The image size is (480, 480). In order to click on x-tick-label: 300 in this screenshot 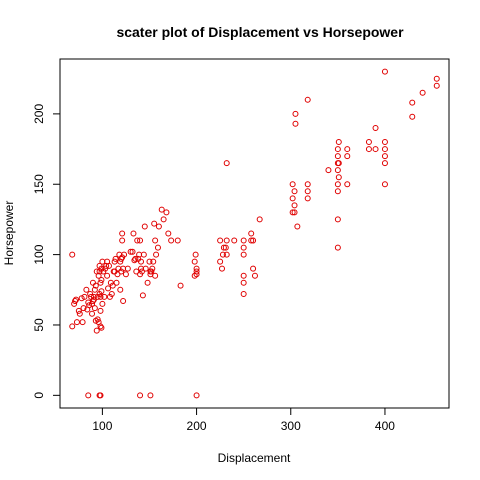, I will do `click(291, 426)`.